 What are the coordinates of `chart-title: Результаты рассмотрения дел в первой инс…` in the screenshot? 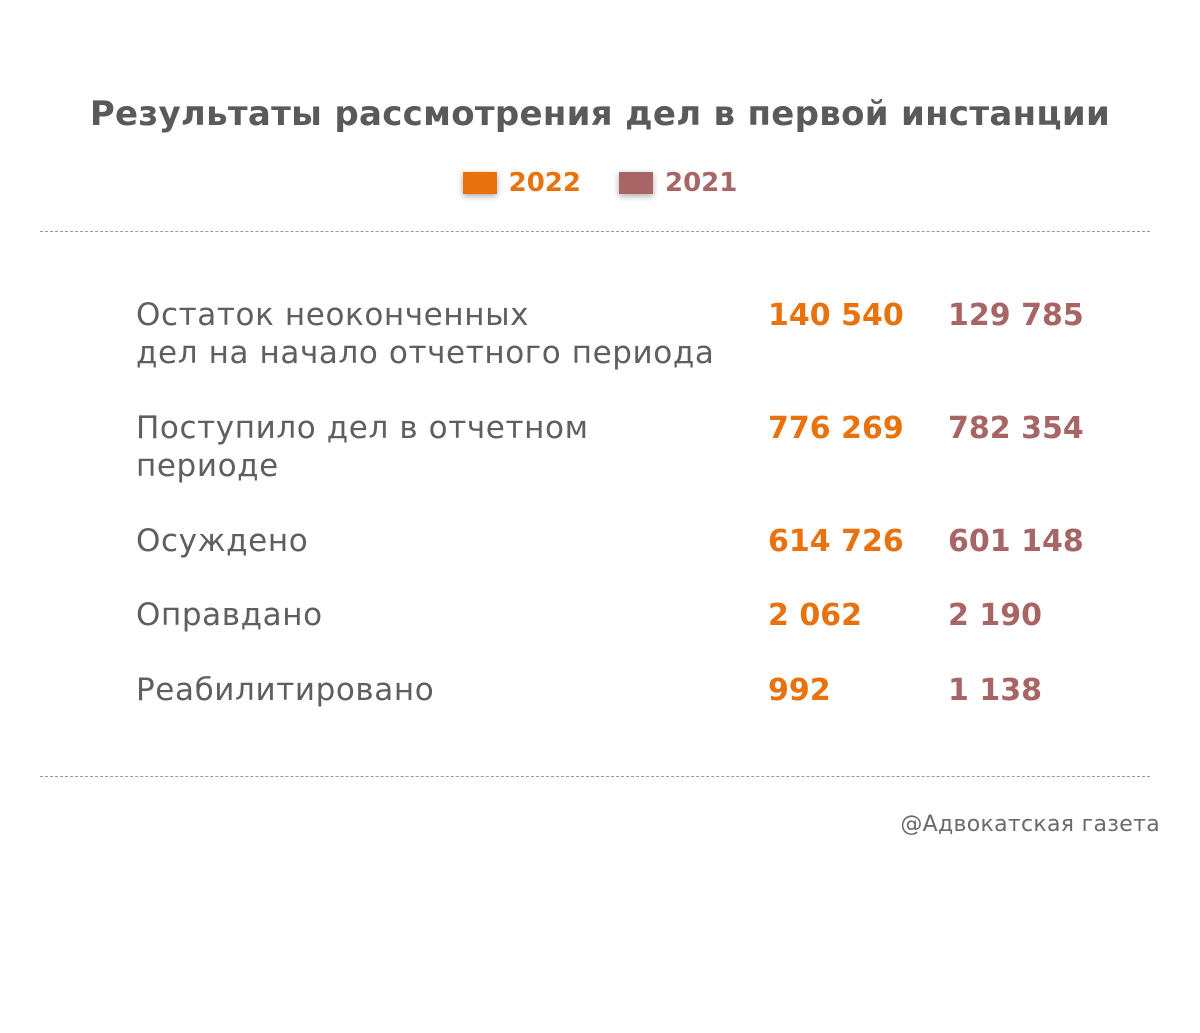 It's located at (600, 114).